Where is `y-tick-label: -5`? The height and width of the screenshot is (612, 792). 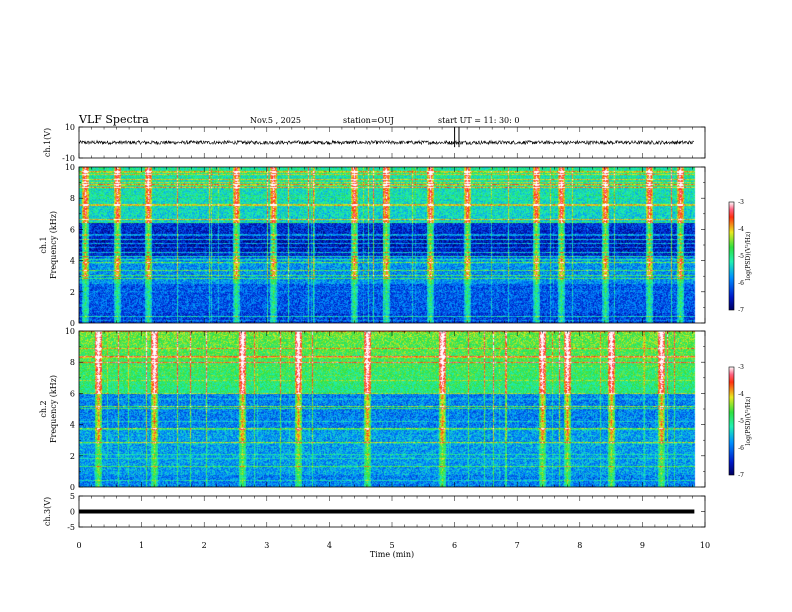 y-tick-label: -5 is located at coordinates (71, 527).